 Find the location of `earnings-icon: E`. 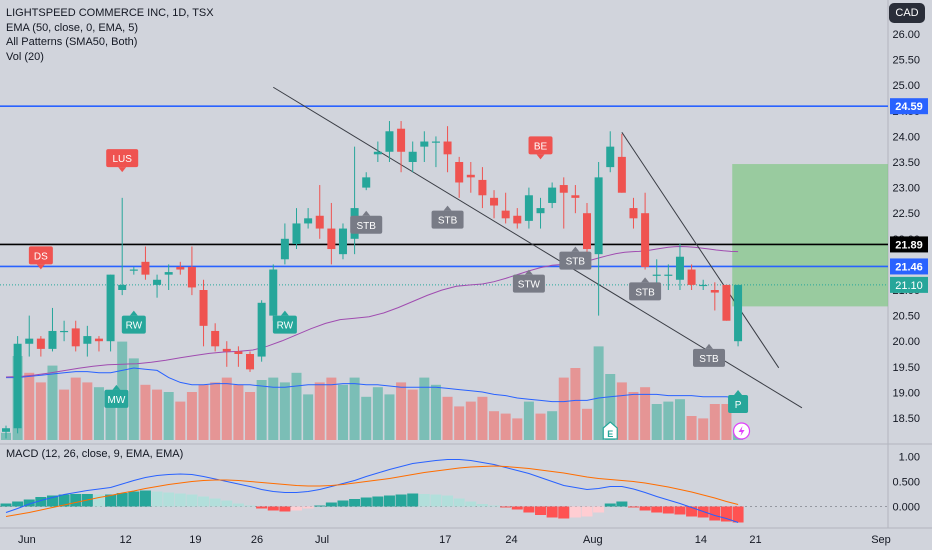

earnings-icon: E is located at coordinates (610, 430).